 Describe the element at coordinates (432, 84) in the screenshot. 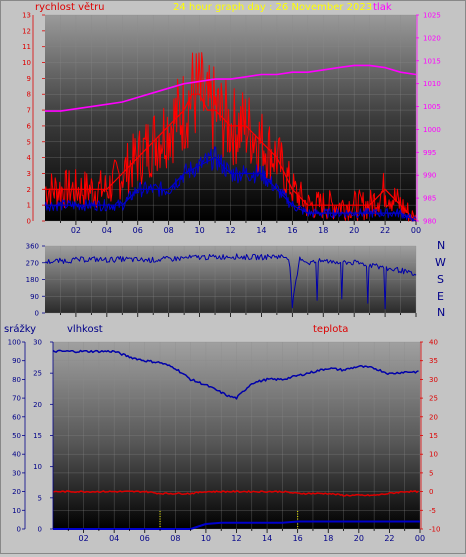

I see `y2-tick-label: 1010` at that location.